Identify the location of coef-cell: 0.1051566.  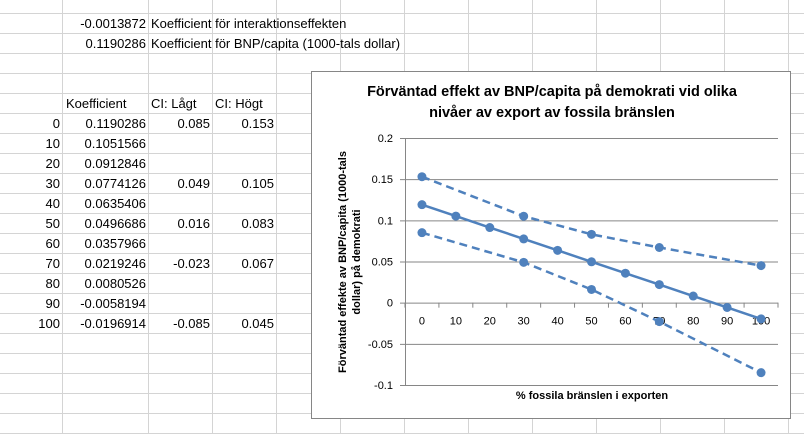
(115, 143).